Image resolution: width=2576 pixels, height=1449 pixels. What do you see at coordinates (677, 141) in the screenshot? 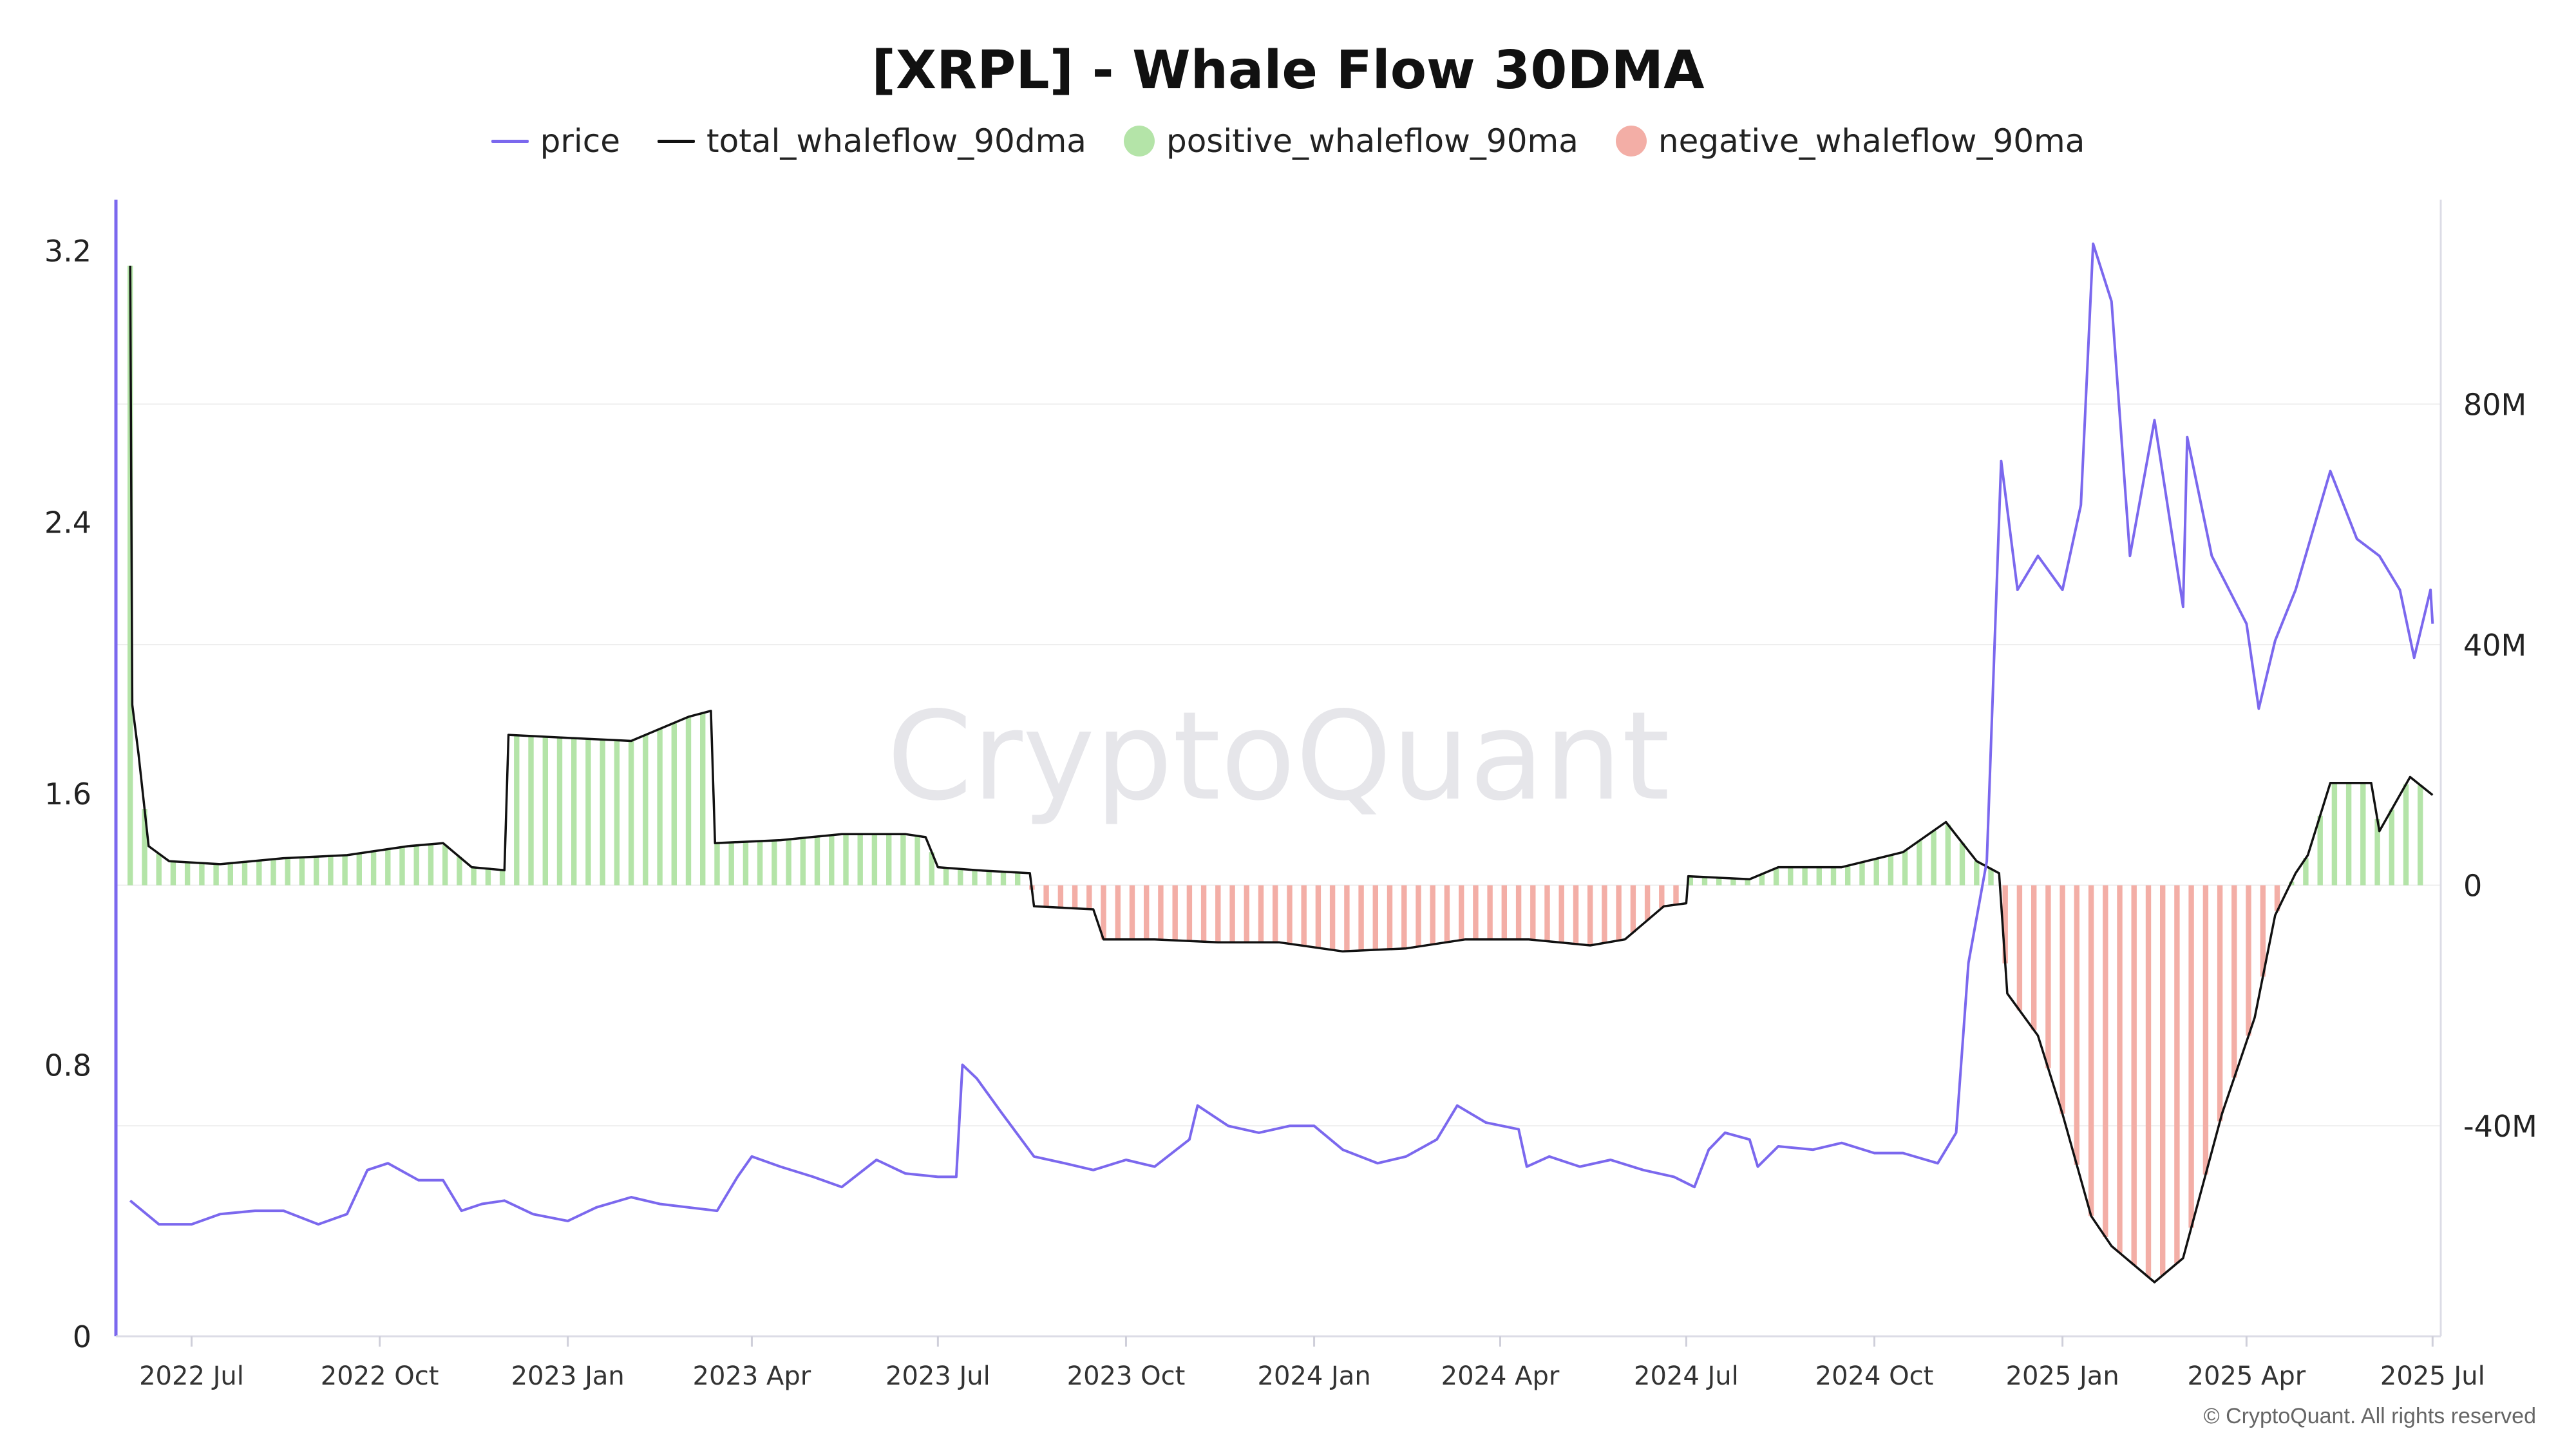
I see `legend-swatch-total-whaleflow` at bounding box center [677, 141].